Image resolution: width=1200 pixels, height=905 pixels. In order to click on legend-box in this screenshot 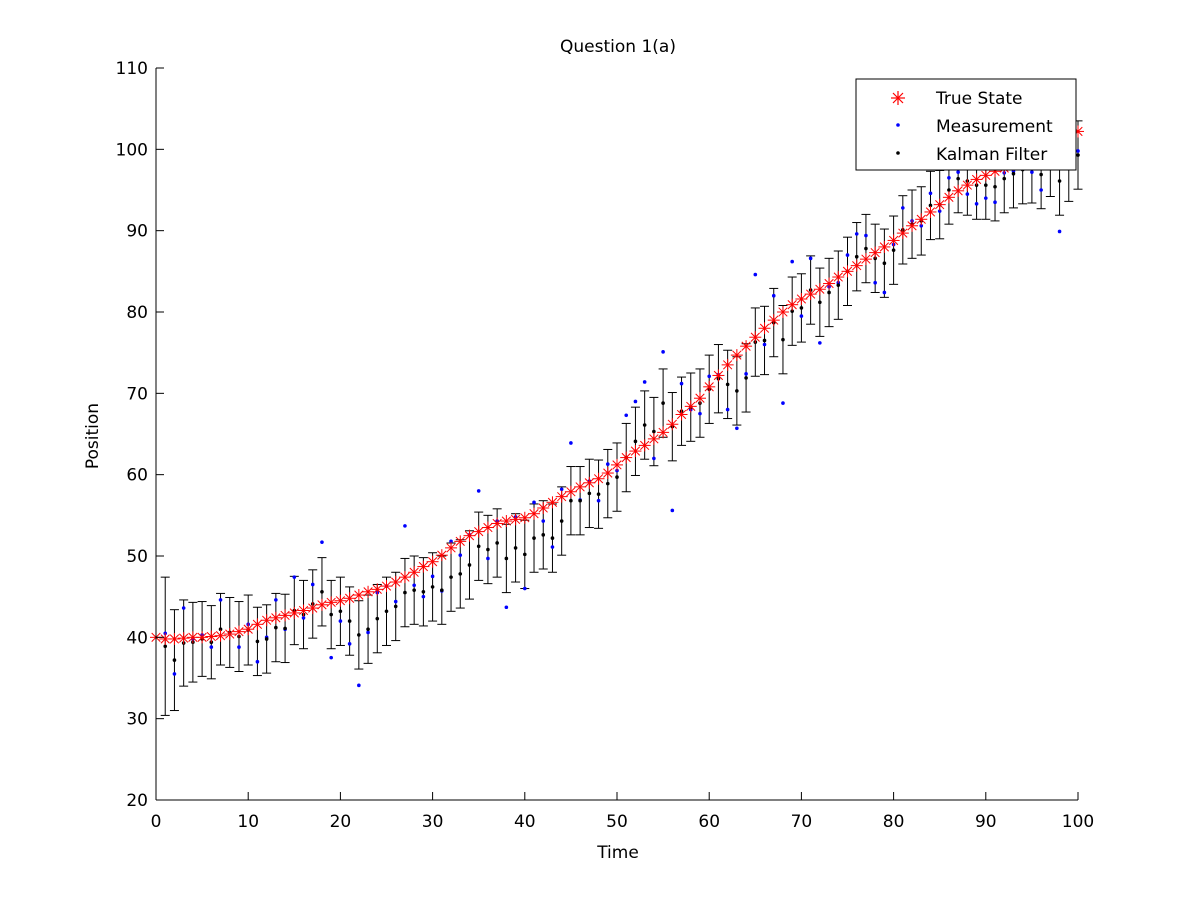, I will do `click(966, 124)`.